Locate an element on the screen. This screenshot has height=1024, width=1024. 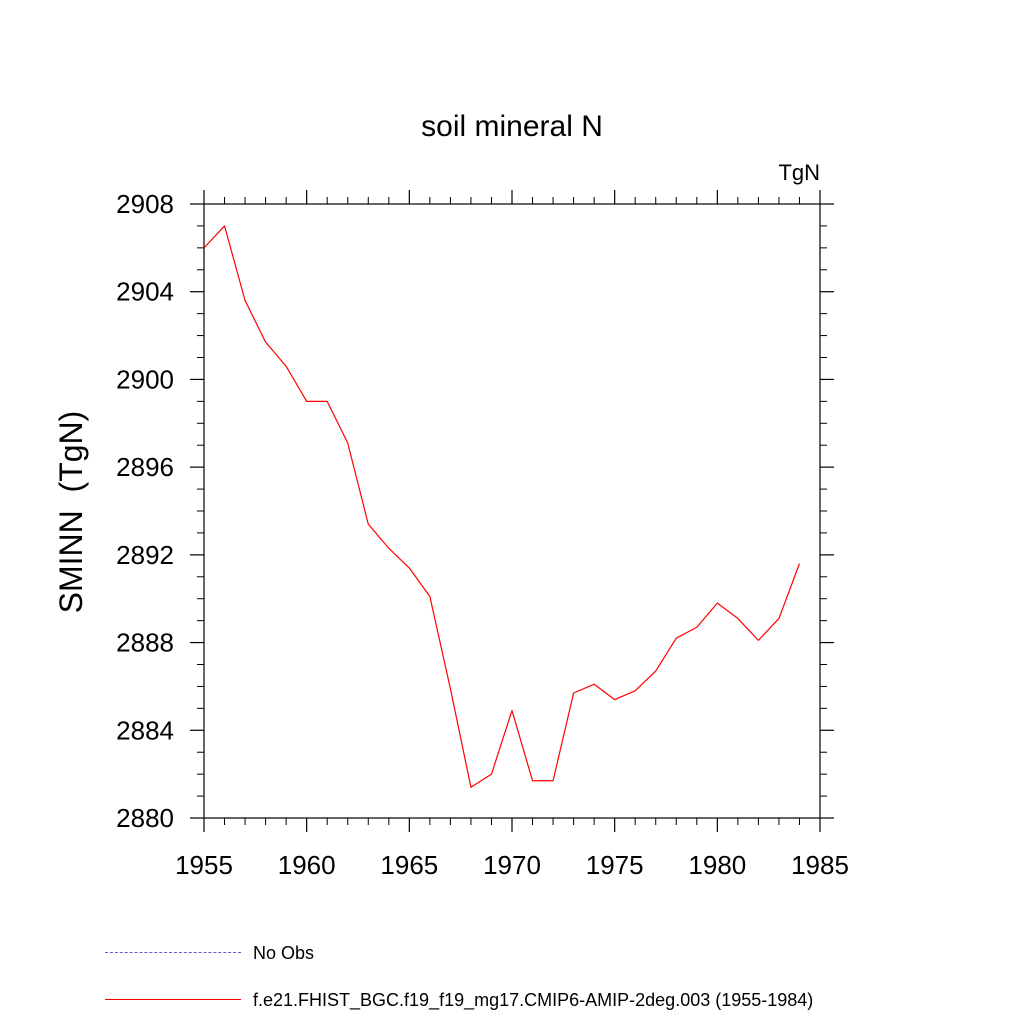
x-tick-label: 1985 is located at coordinates (820, 865).